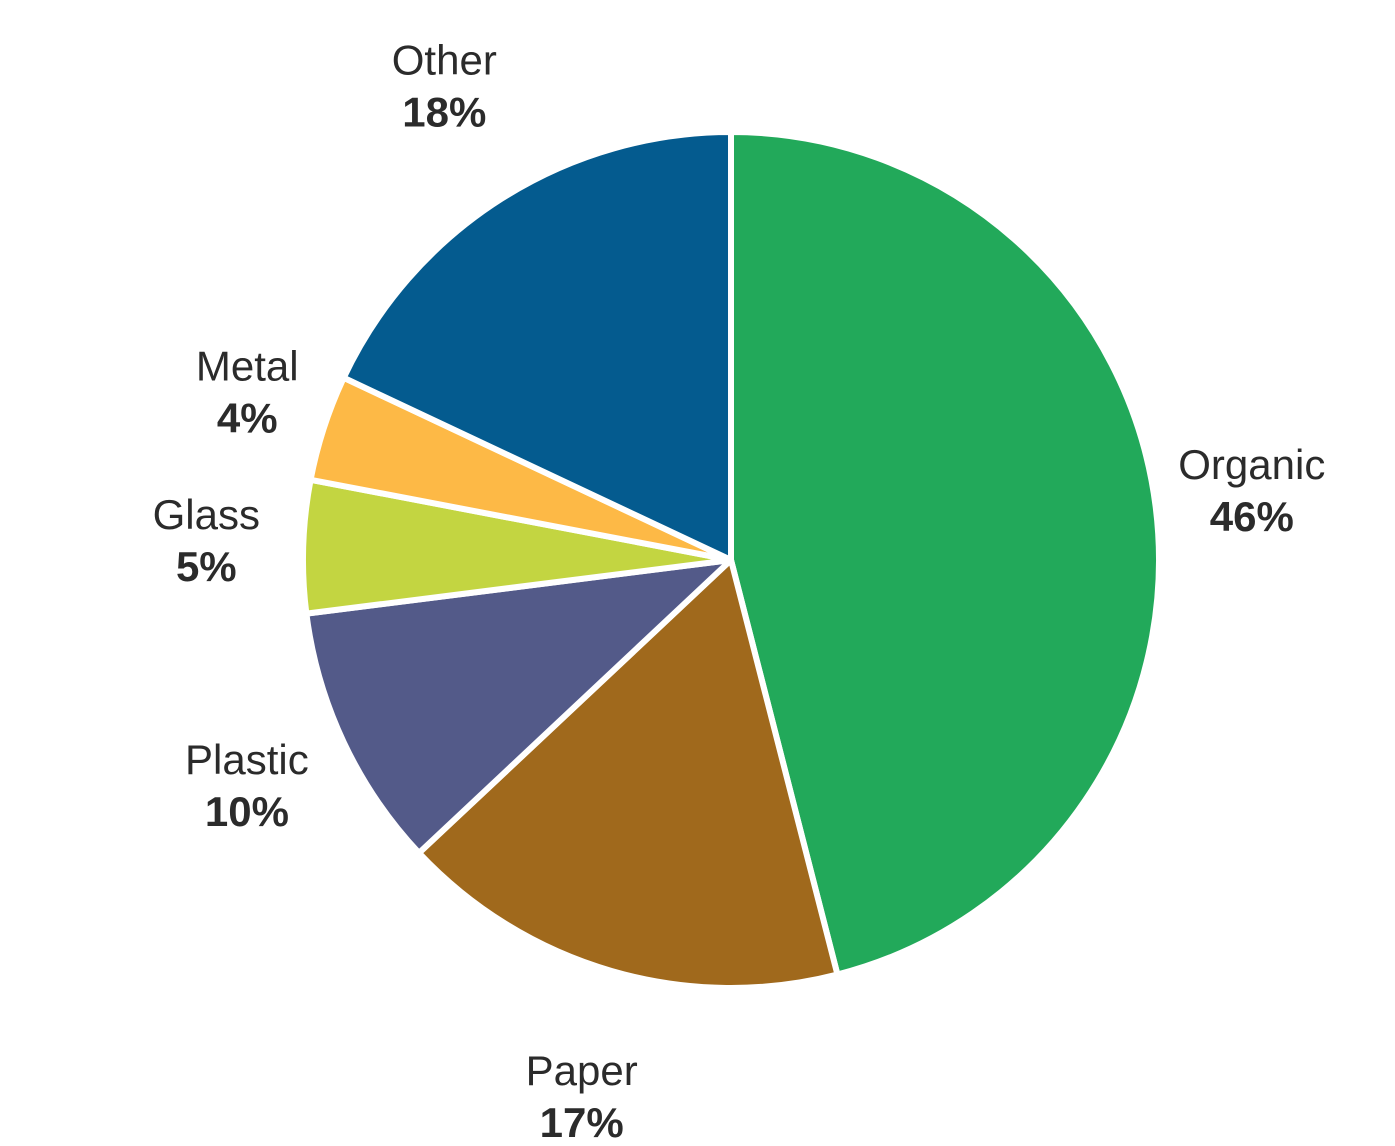 The image size is (1395, 1146). I want to click on slice-label-paper: Paper 17%, so click(582, 1096).